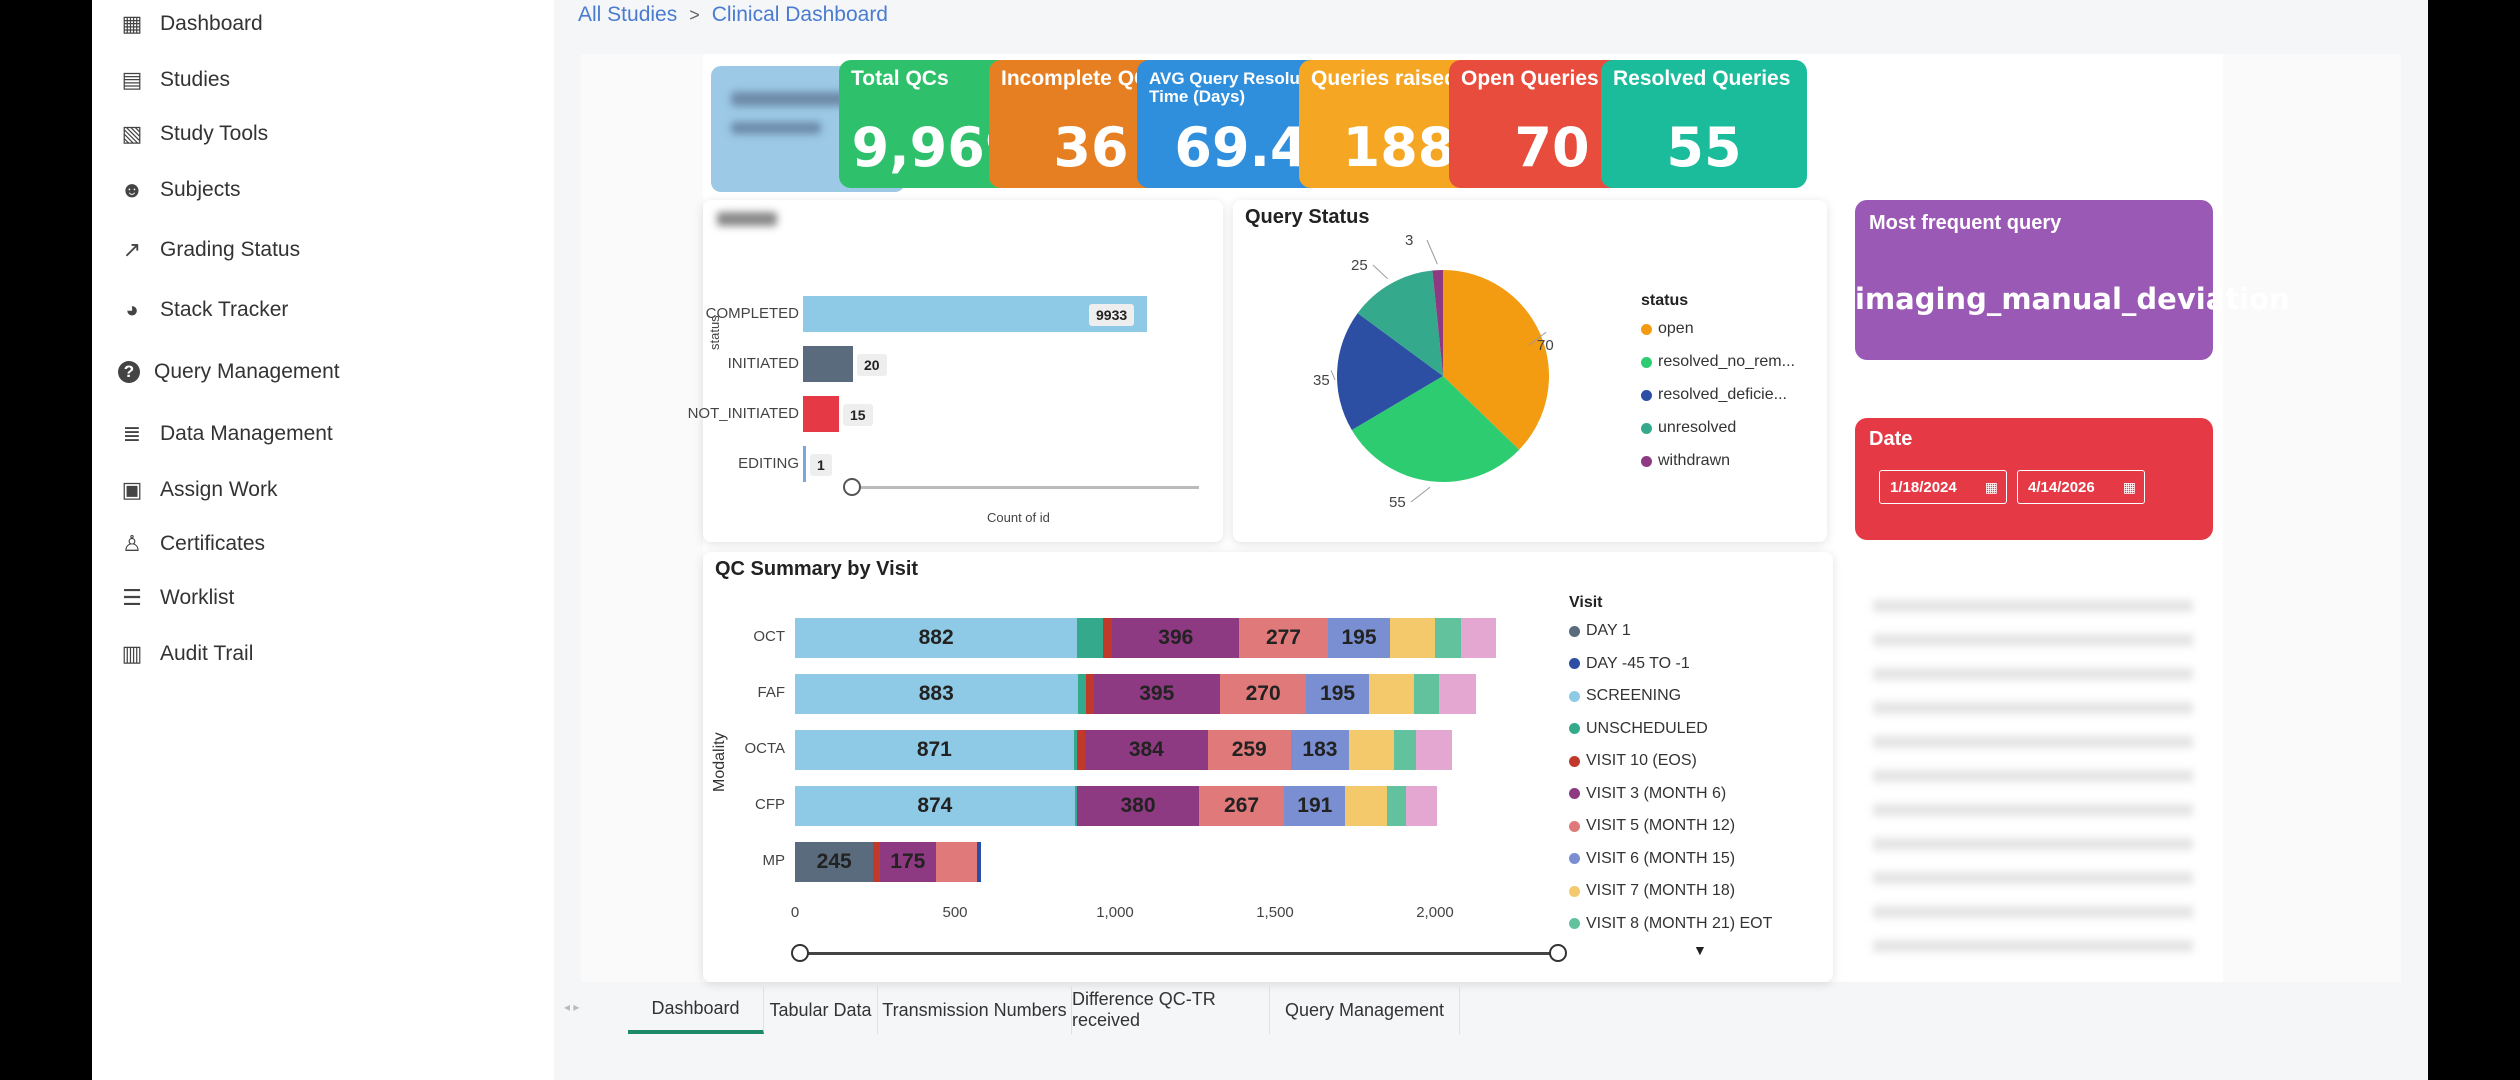  I want to click on stack-segment: 395, so click(1156, 694).